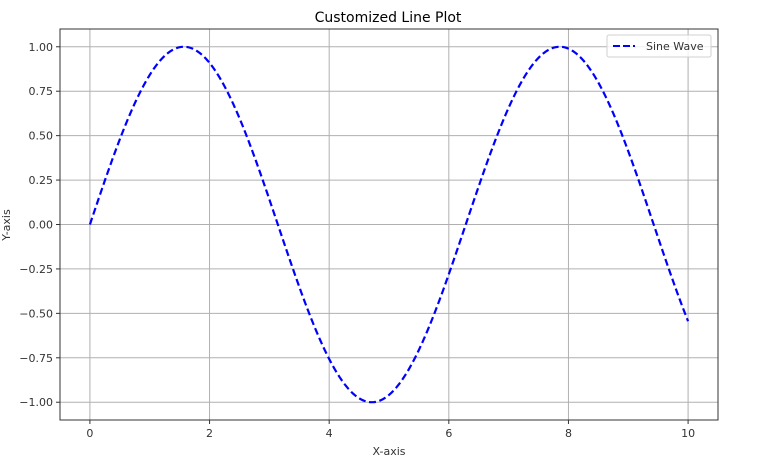  I want to click on legend: Sine Wave, so click(659, 46).